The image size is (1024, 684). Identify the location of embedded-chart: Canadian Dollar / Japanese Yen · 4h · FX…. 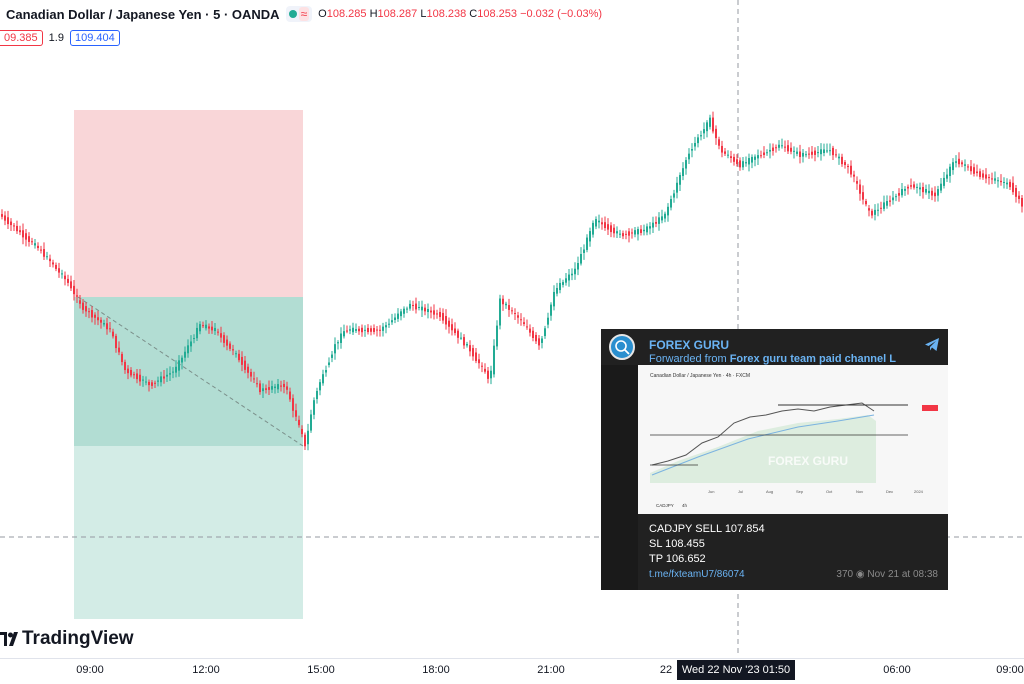
(793, 439).